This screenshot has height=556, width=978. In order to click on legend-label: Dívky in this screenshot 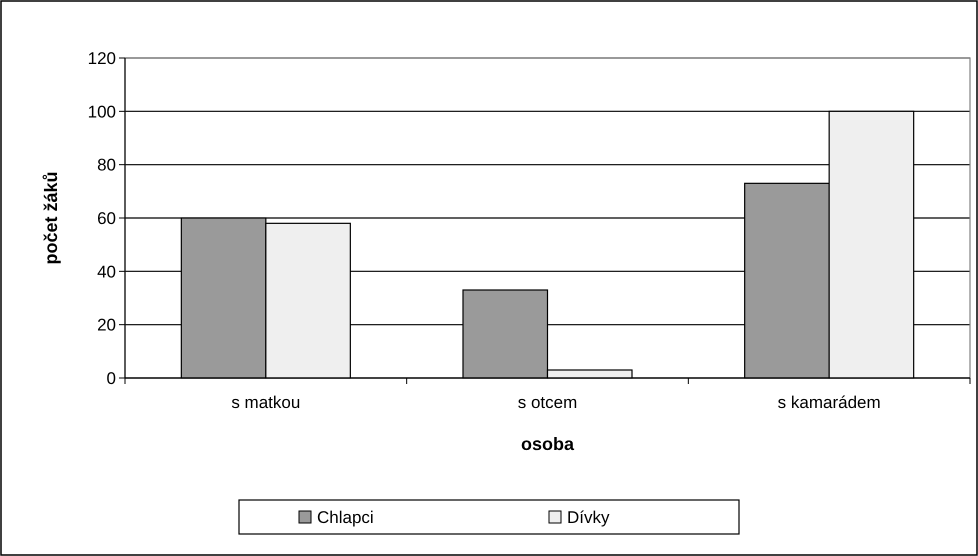, I will do `click(588, 517)`.